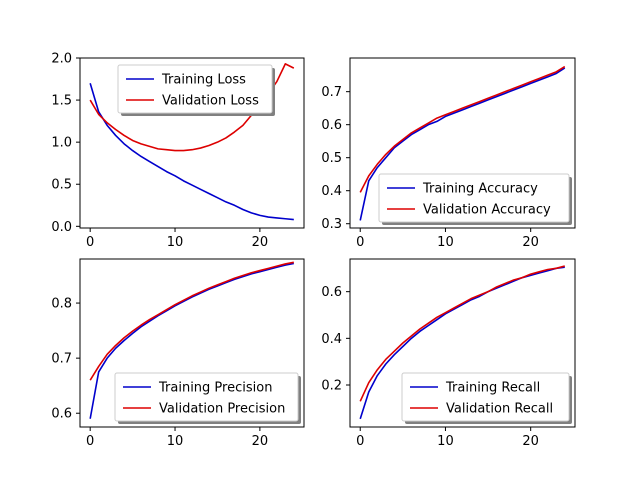 The width and height of the screenshot is (640, 480). What do you see at coordinates (462, 333) in the screenshot?
I see `series-line-validation-recall` at bounding box center [462, 333].